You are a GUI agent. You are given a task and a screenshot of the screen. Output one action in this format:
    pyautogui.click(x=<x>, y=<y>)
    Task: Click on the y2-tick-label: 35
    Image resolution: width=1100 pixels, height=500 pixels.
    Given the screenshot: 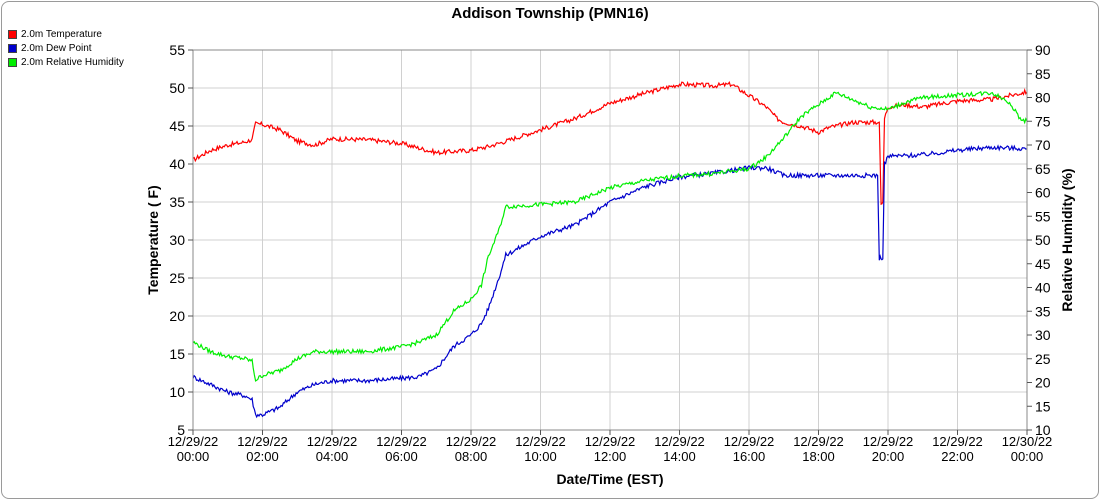 What is the action you would take?
    pyautogui.click(x=1043, y=311)
    